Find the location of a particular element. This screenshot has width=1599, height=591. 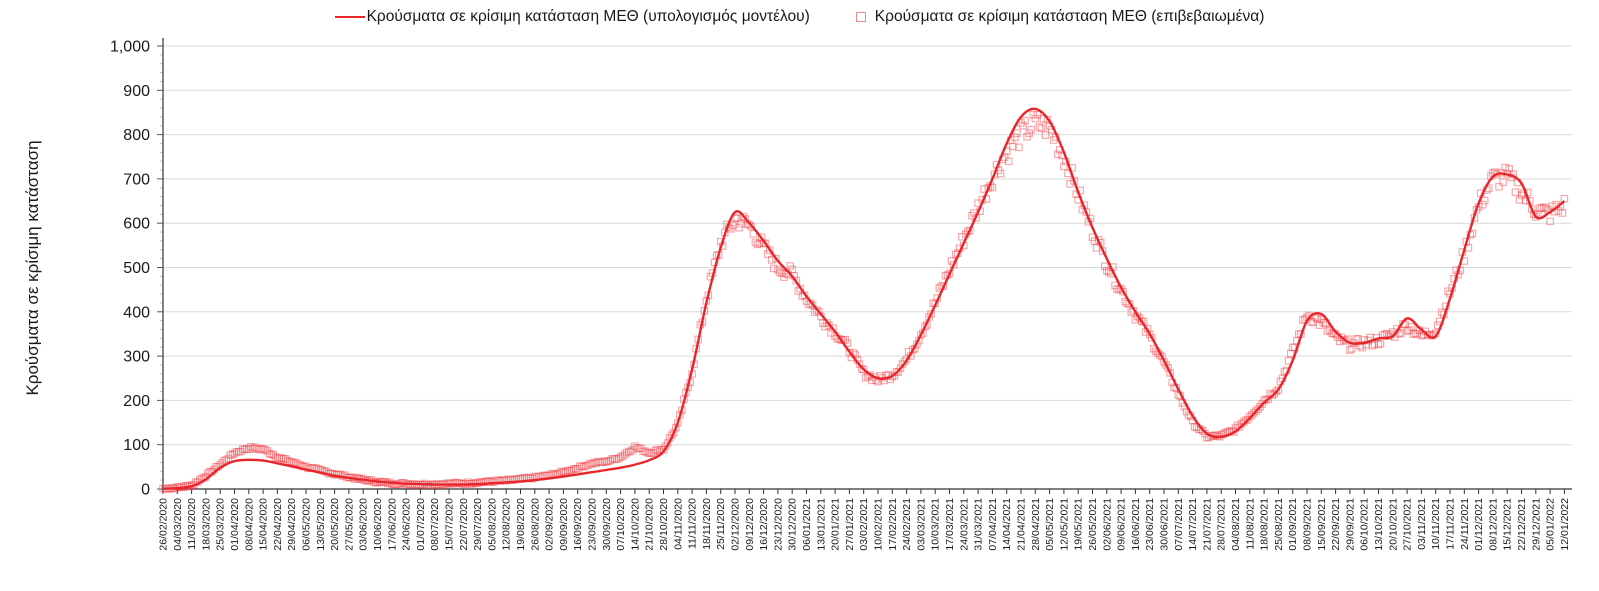

svg-text: 21/10/2020 is located at coordinates (650, 524).